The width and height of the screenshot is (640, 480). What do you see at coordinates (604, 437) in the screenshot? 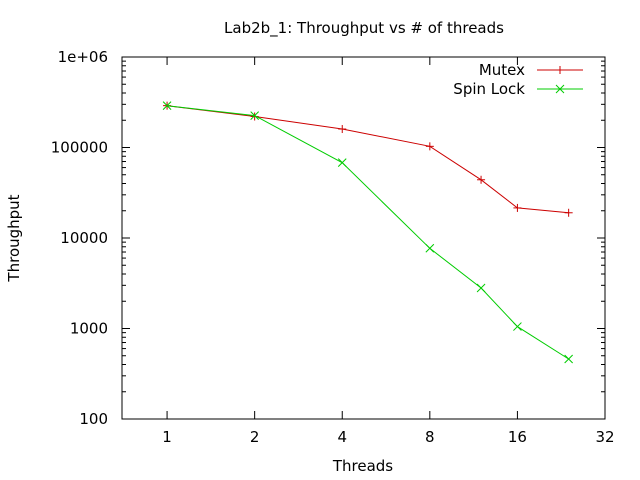
I see `x-tick-label: 32` at bounding box center [604, 437].